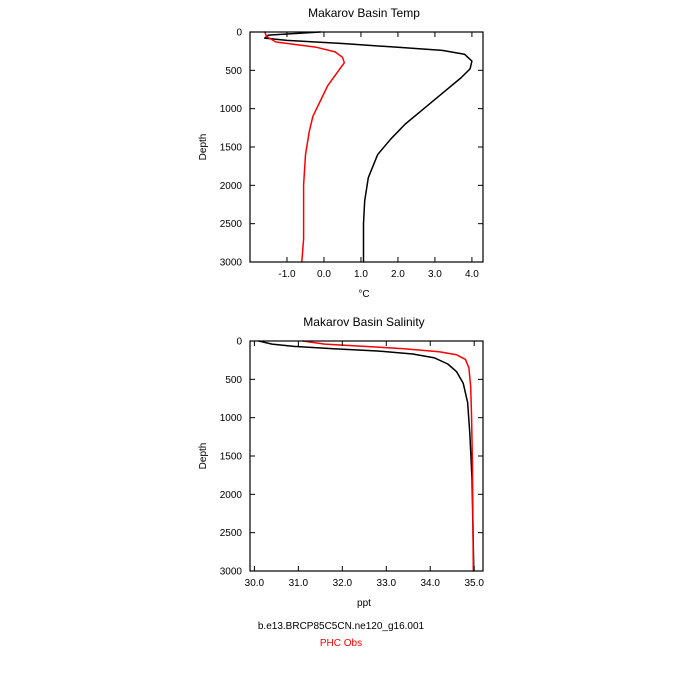  I want to click on temp-series-lines, so click(368, 147).